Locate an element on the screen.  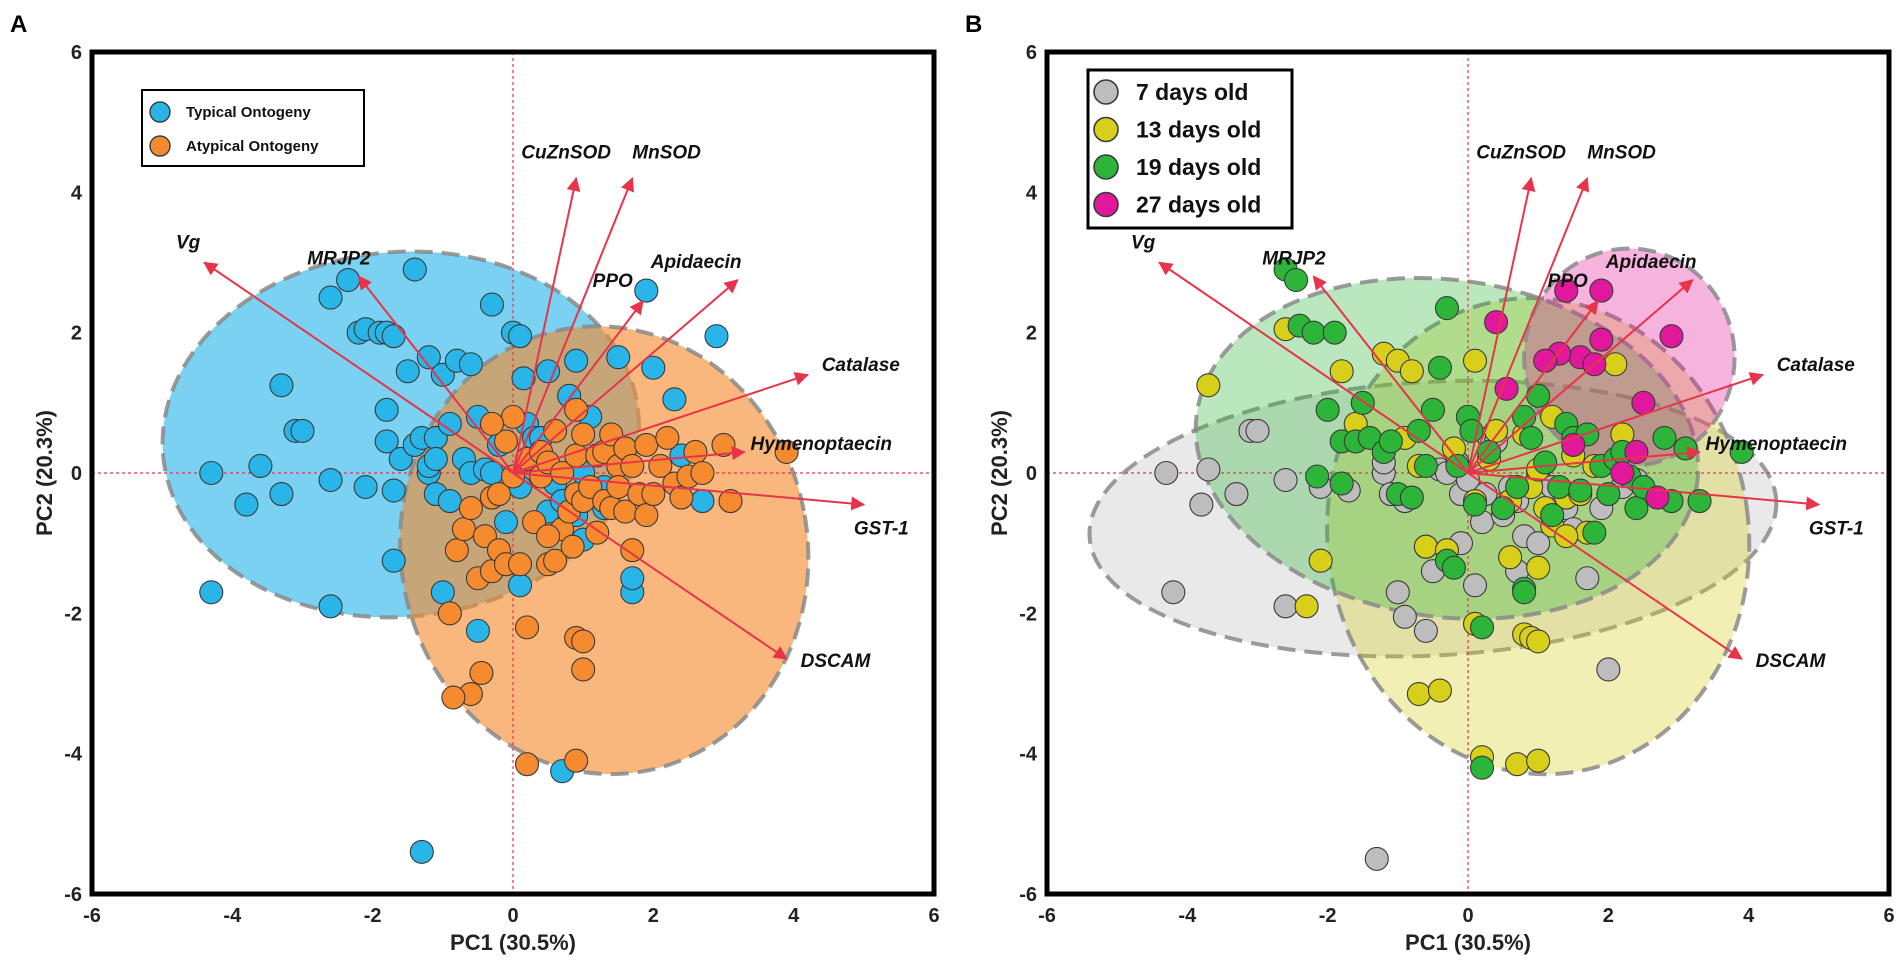
panel-a-loading-arrow-cuznsod is located at coordinates (546, 325).